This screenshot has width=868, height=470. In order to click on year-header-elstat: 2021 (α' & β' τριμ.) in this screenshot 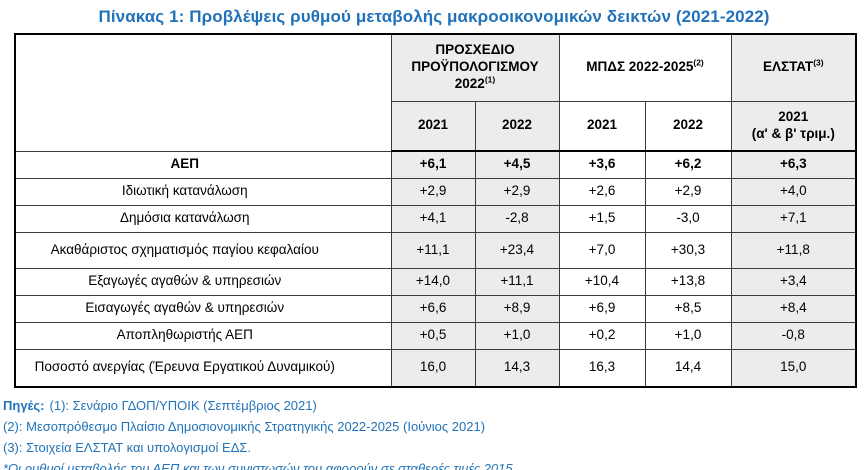, I will do `click(793, 126)`.